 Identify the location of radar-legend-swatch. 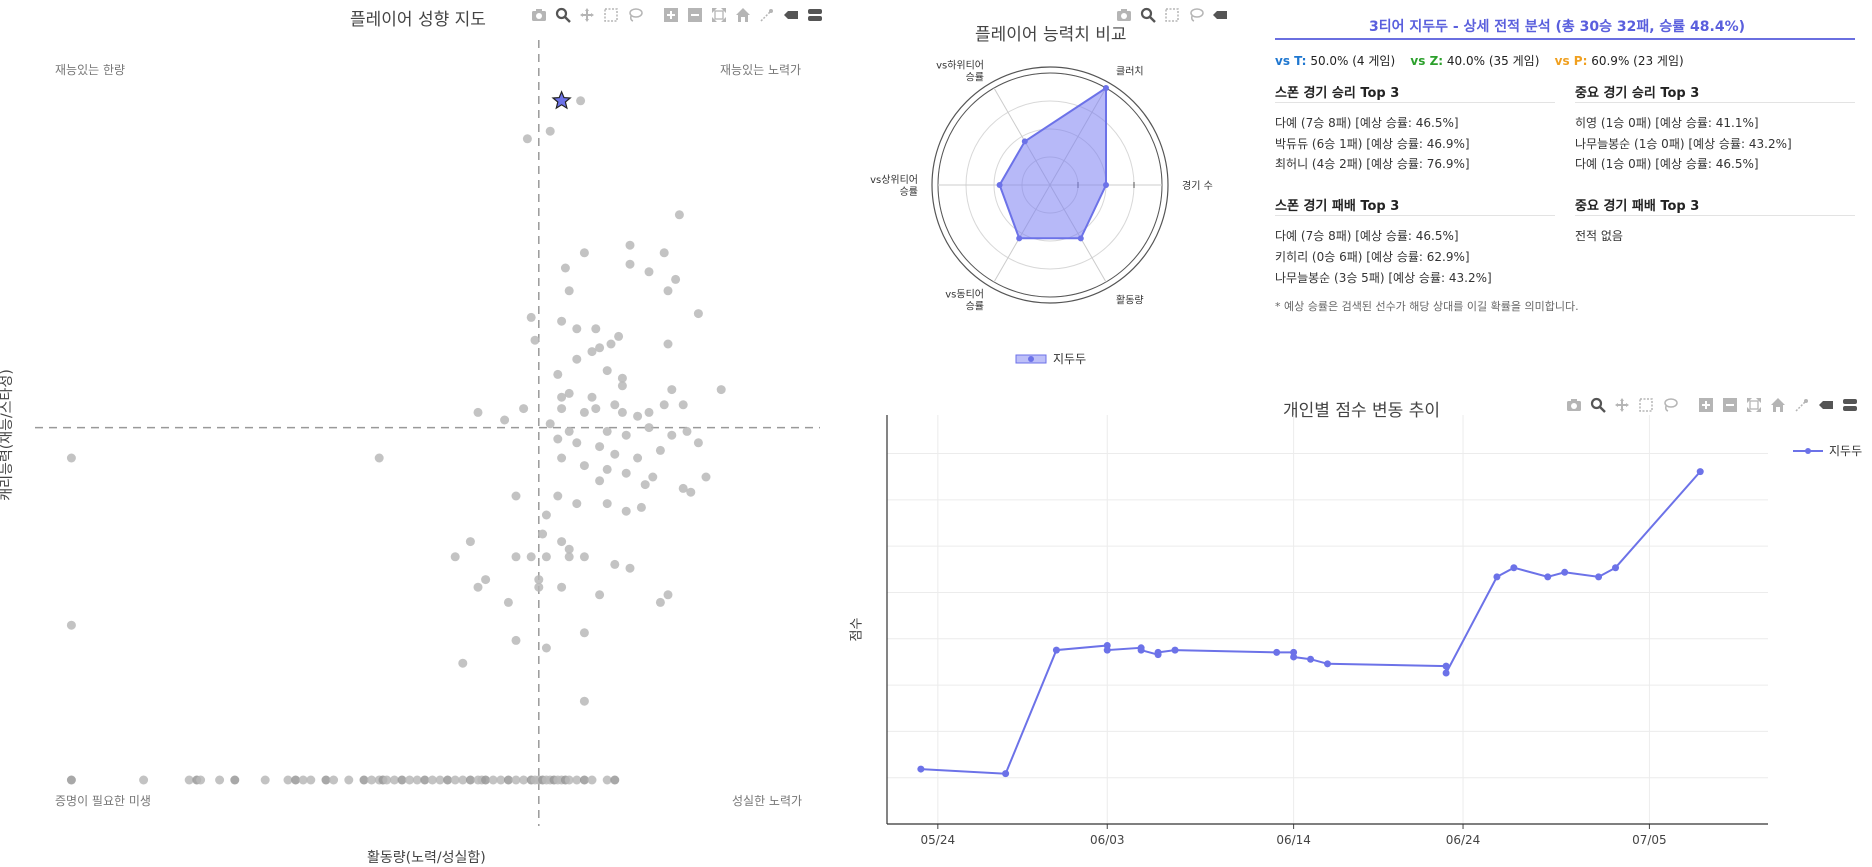
(1031, 358).